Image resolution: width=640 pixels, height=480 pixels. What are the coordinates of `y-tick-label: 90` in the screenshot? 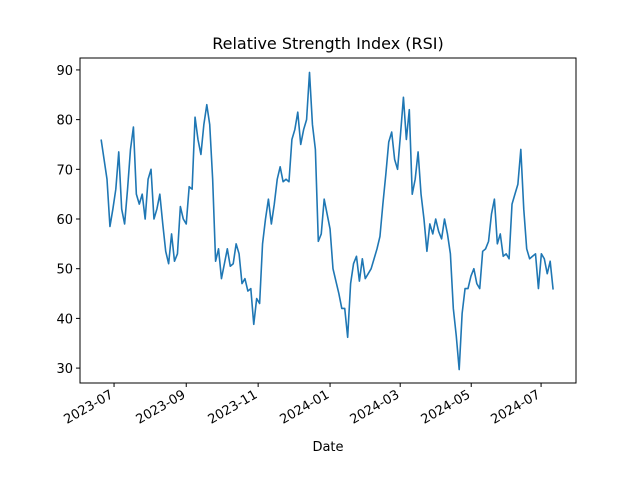 It's located at (64, 71).